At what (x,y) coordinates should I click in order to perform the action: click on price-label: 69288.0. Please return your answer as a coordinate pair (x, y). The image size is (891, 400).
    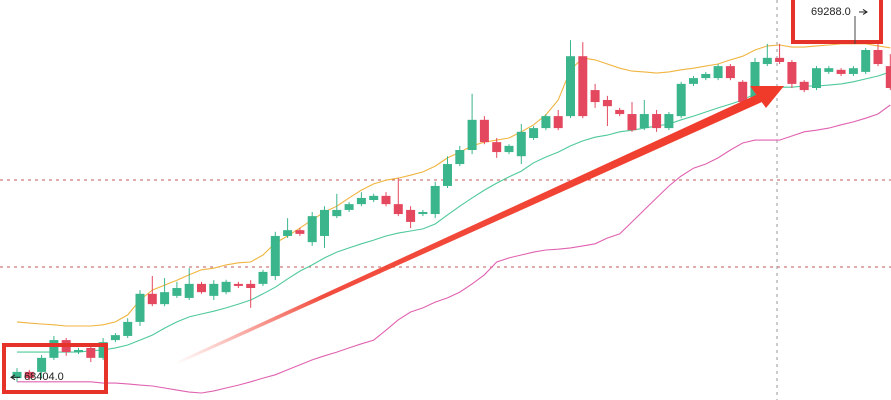
    Looking at the image, I should click on (831, 12).